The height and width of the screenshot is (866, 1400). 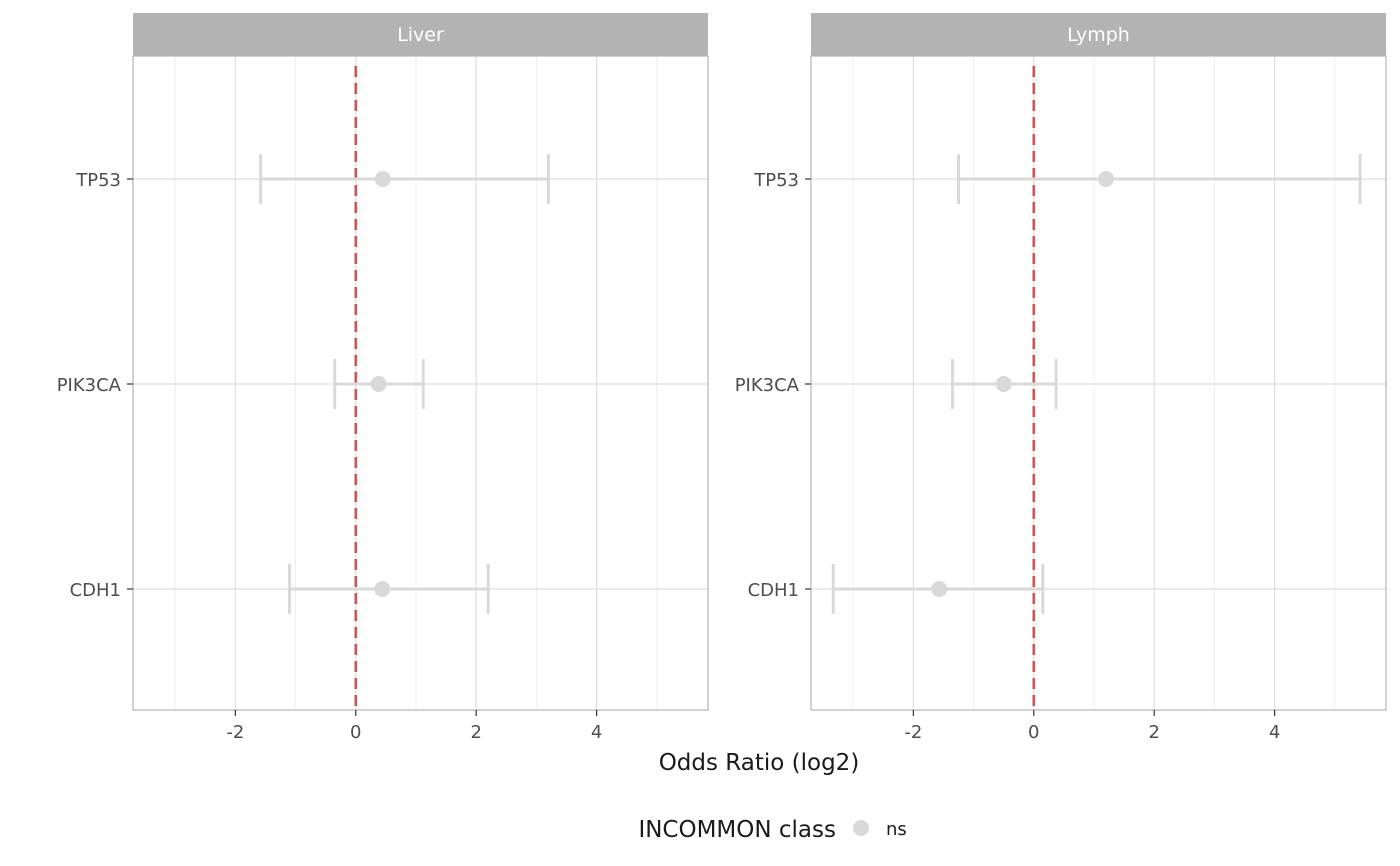 What do you see at coordinates (759, 763) in the screenshot?
I see `x-axis-title: Odds Ratio (log2)` at bounding box center [759, 763].